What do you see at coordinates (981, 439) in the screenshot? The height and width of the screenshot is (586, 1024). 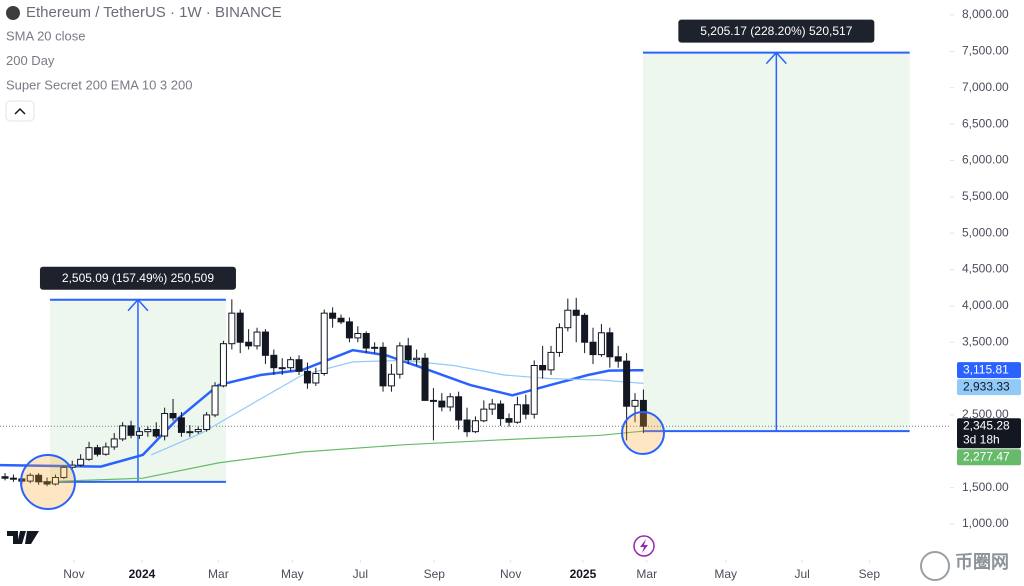 I see `price-tag-countdown: 3d 18h` at bounding box center [981, 439].